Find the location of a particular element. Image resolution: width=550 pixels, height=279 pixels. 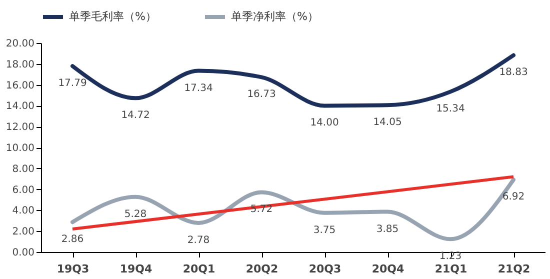

legend-label: 单季净利率（%） is located at coordinates (274, 16).